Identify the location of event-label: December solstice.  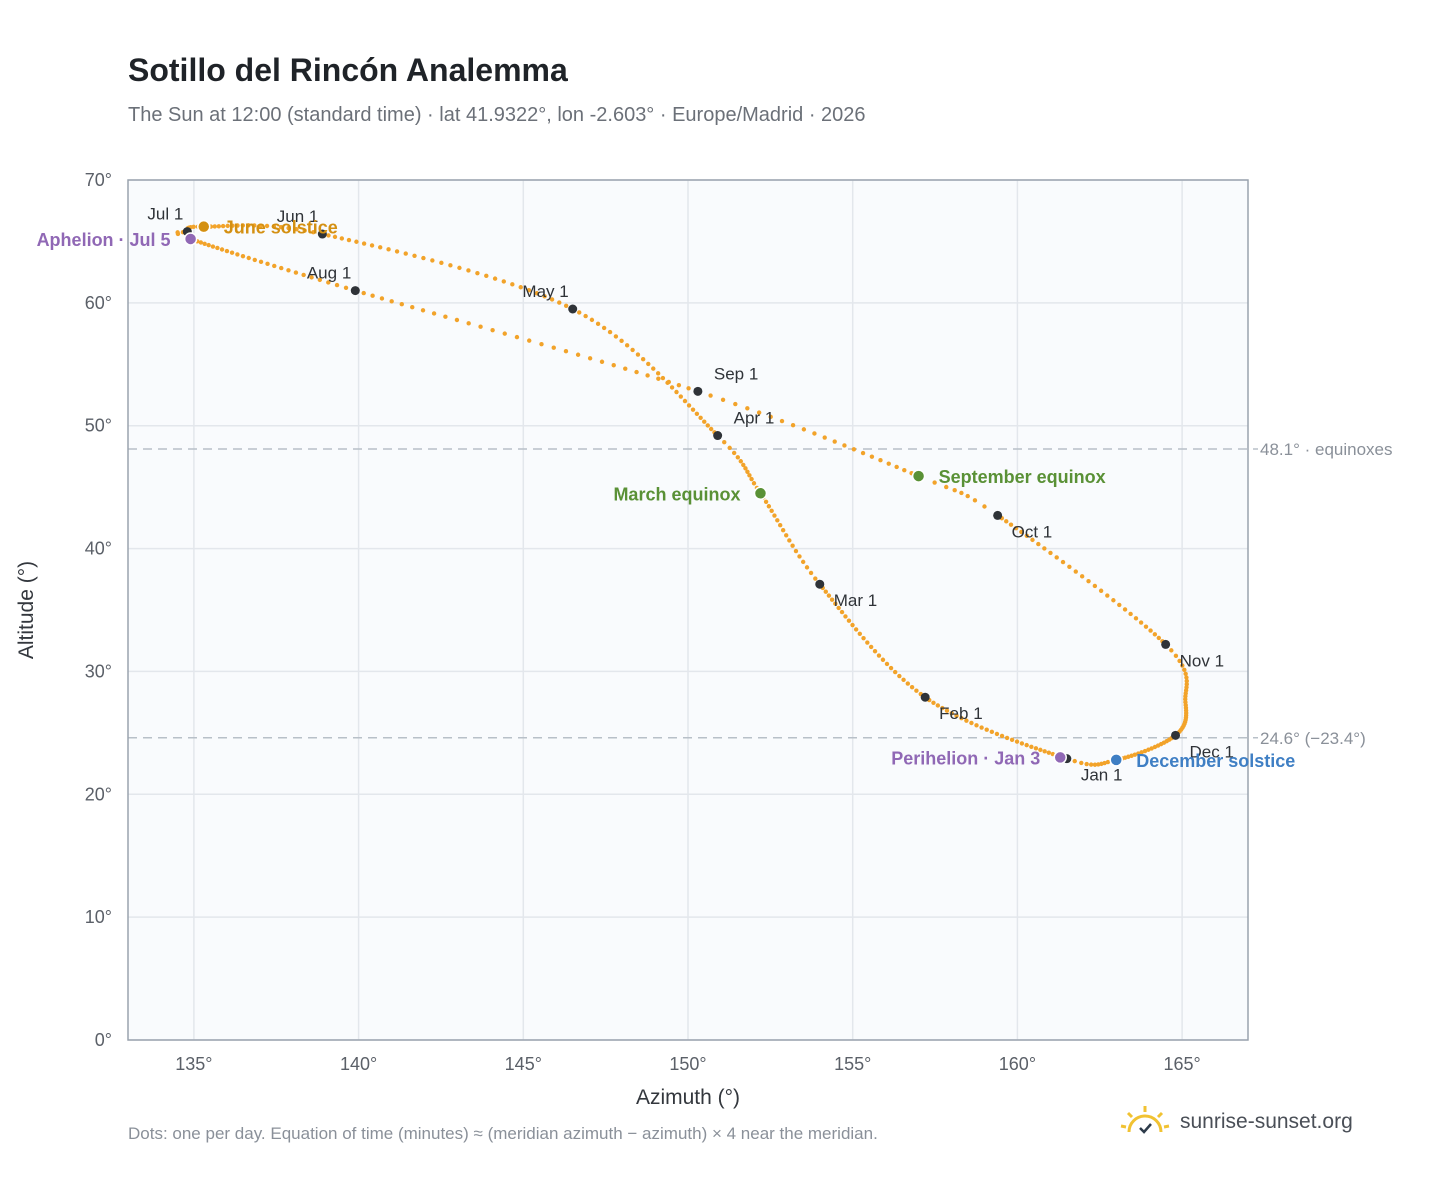
(1215, 761).